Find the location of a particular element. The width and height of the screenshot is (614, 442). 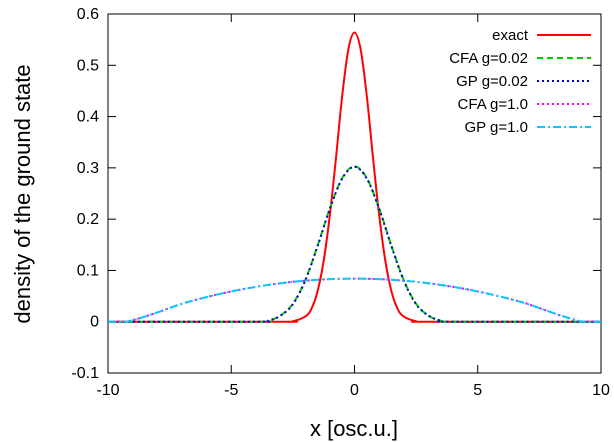

y-tick-label: -0.1 is located at coordinates (85, 373).